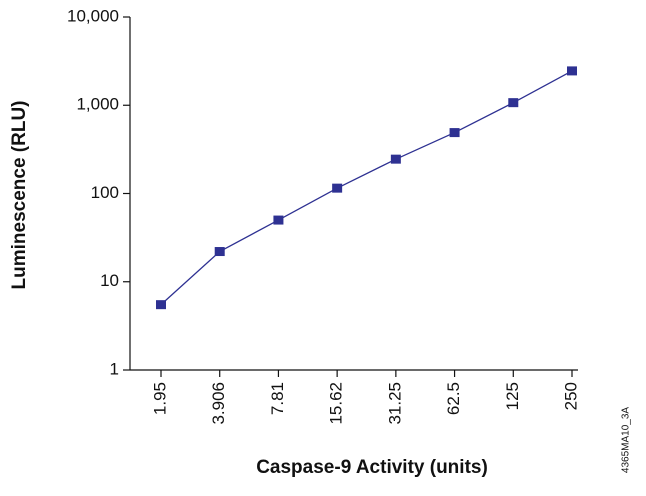  What do you see at coordinates (277, 398) in the screenshot?
I see `x-tick-label: 7.81` at bounding box center [277, 398].